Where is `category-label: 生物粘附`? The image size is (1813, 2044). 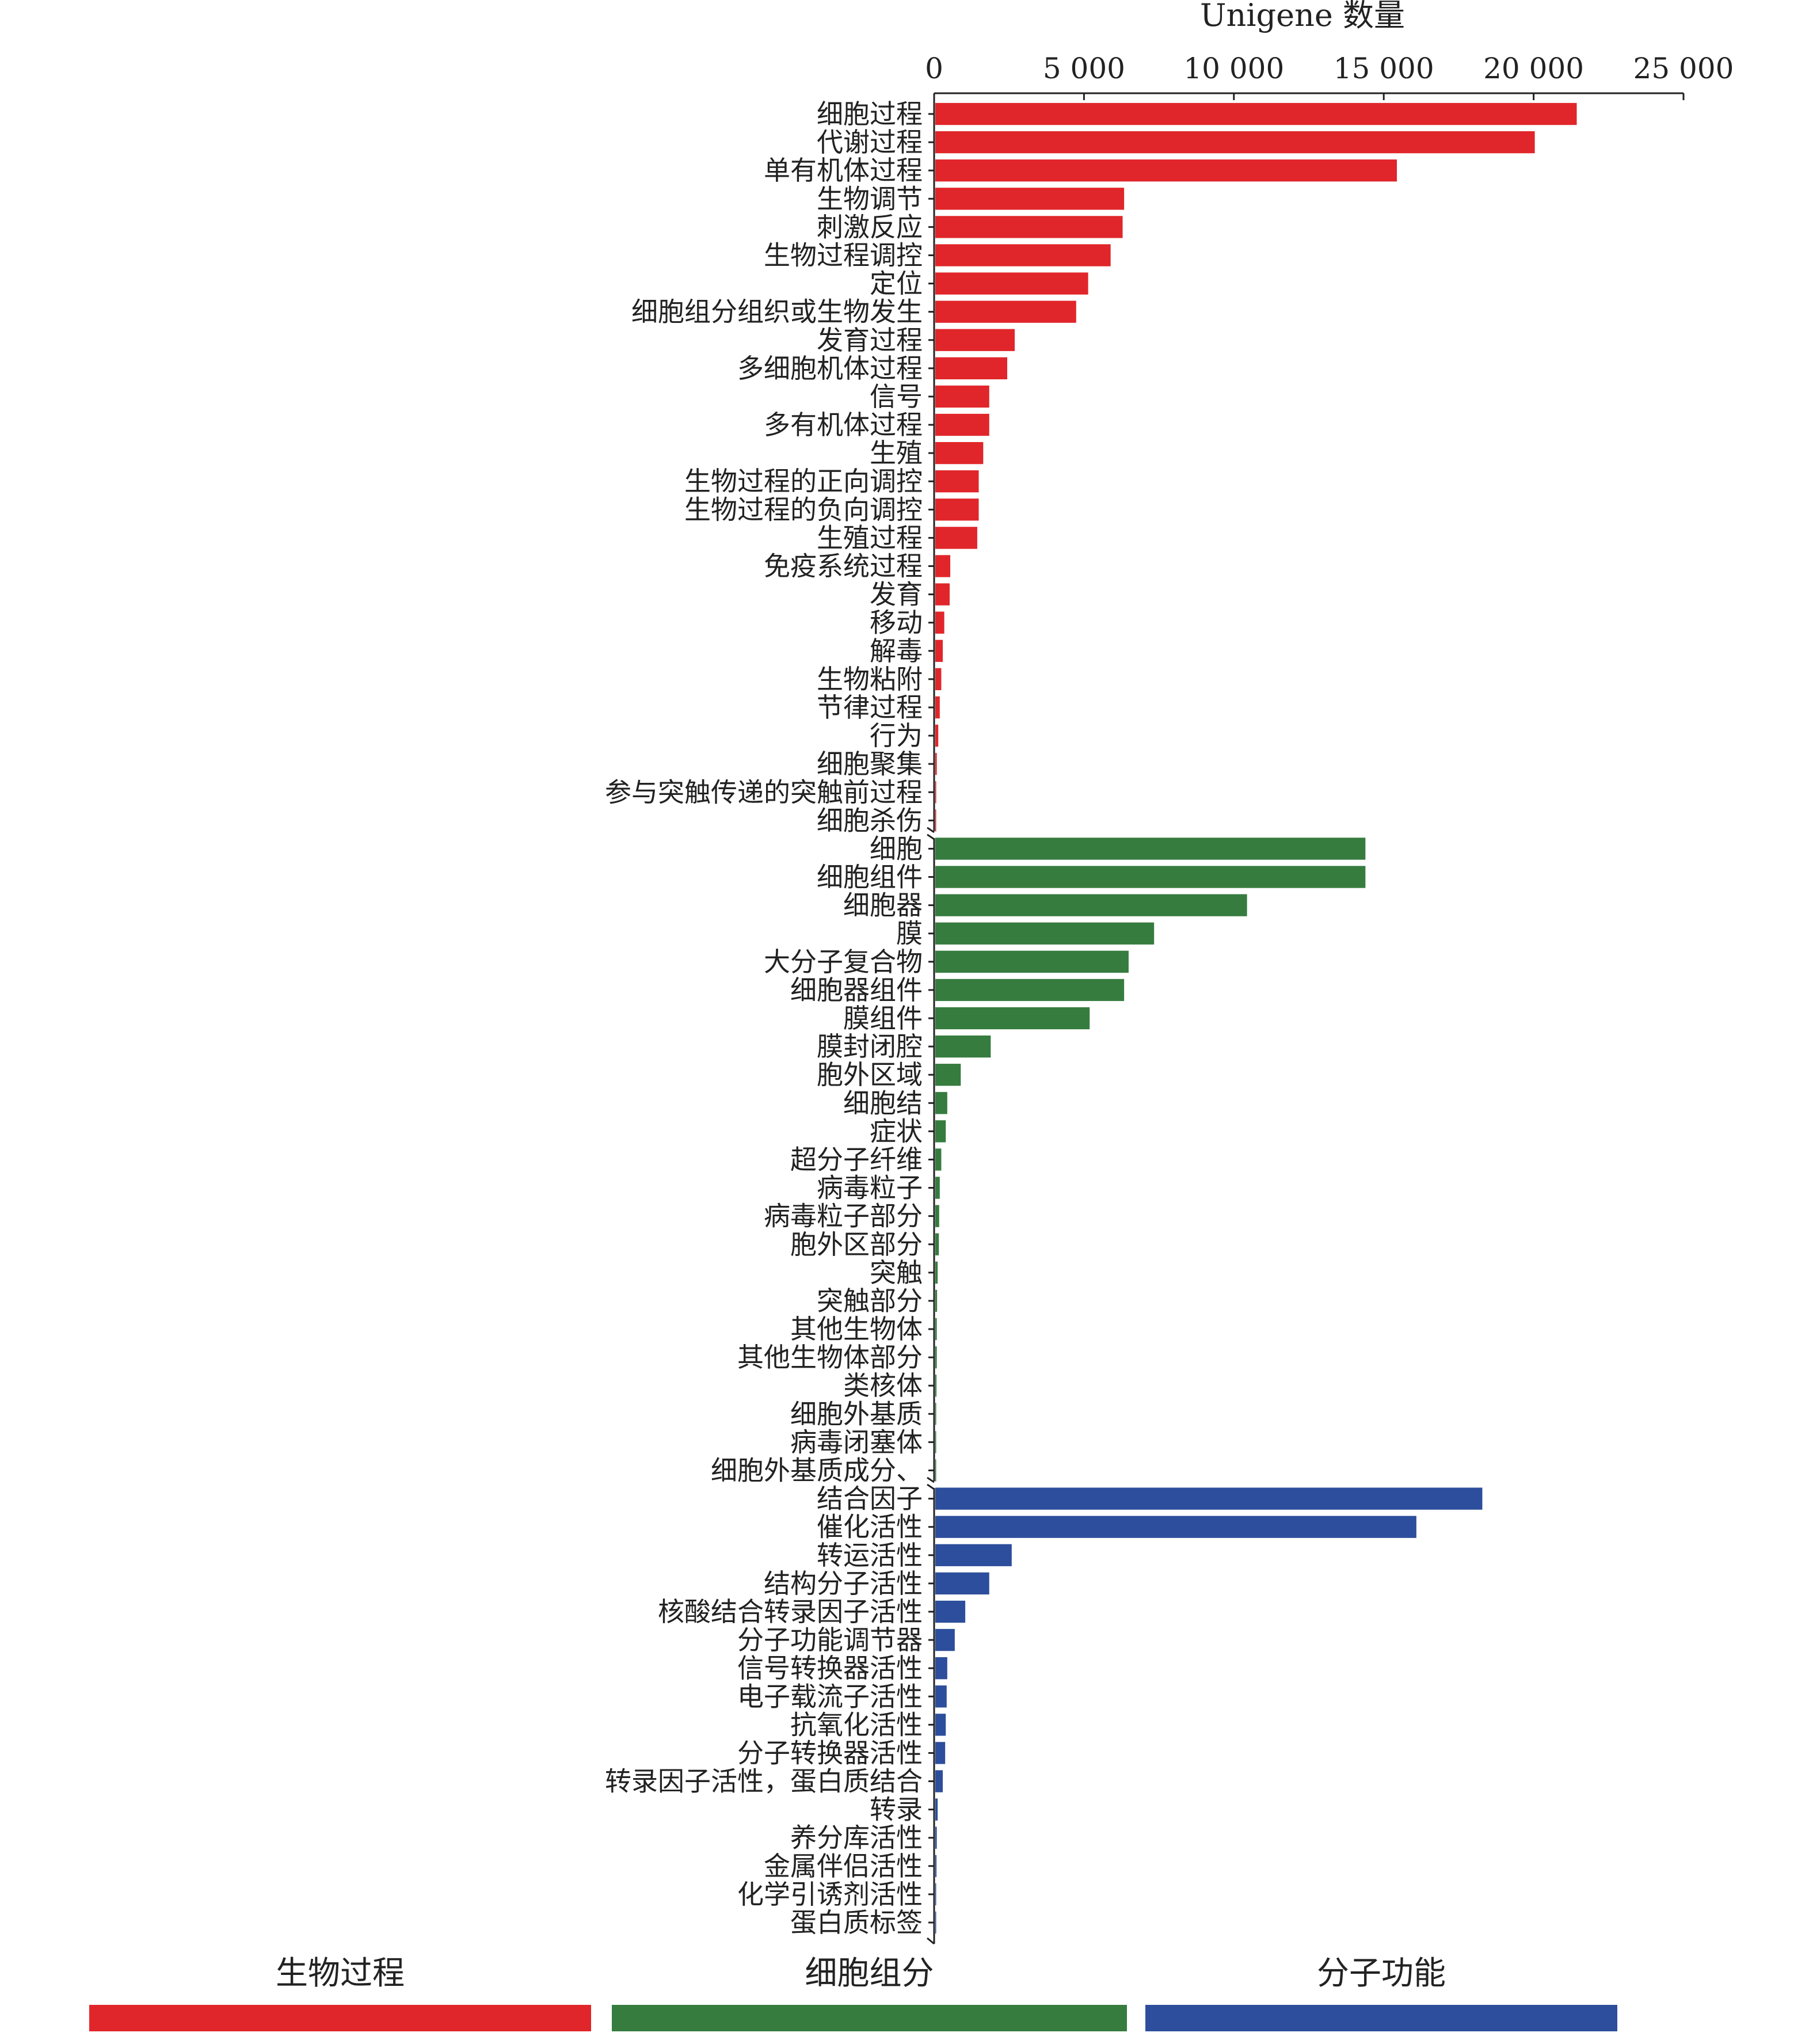
category-label: 生物粘附 is located at coordinates (870, 679).